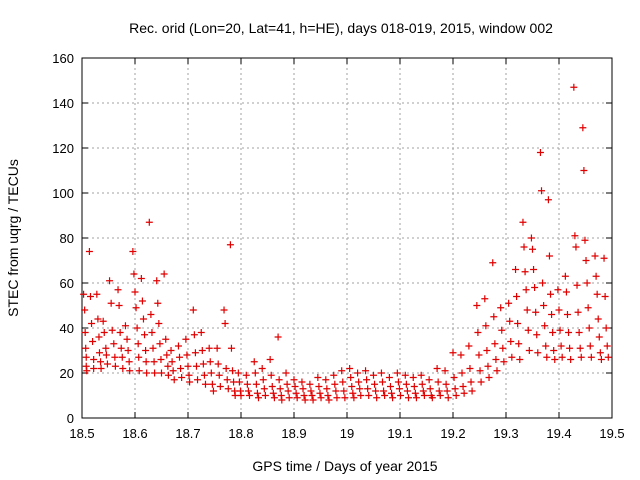  What do you see at coordinates (505, 433) in the screenshot?
I see `x-tick-label: 19.3` at bounding box center [505, 433].